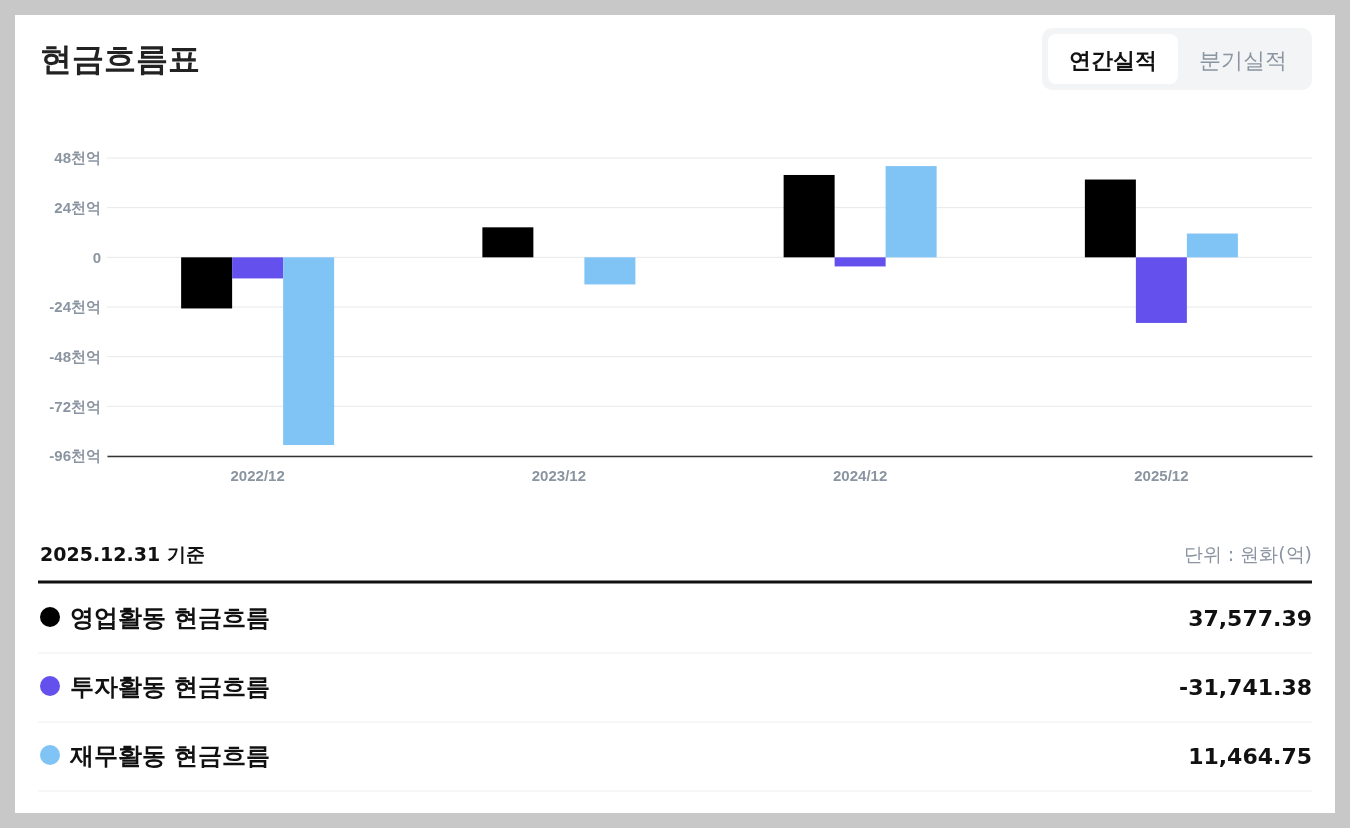 This screenshot has height=828, width=1350. What do you see at coordinates (1250, 618) in the screenshot?
I see `text: 37,577.39` at bounding box center [1250, 618].